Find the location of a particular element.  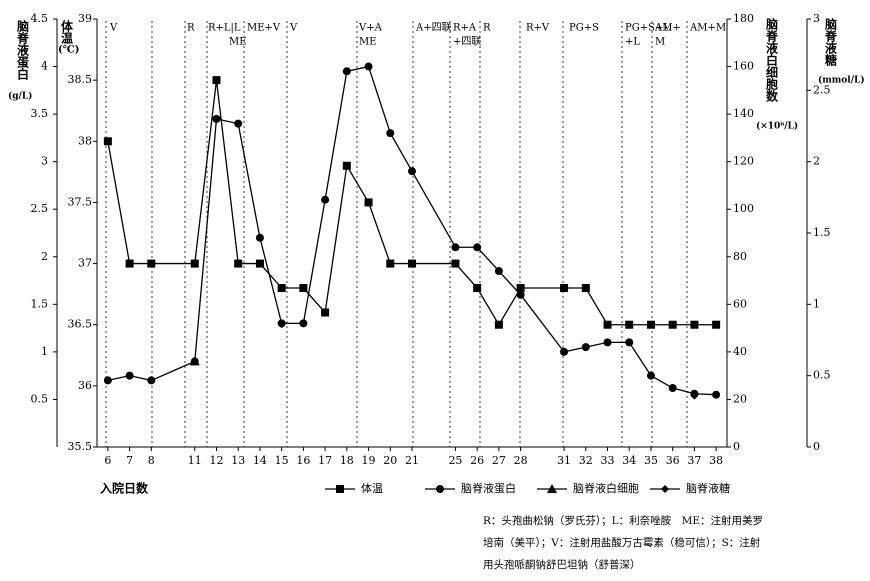

y-tick-label: 37.5 is located at coordinates (80, 201).